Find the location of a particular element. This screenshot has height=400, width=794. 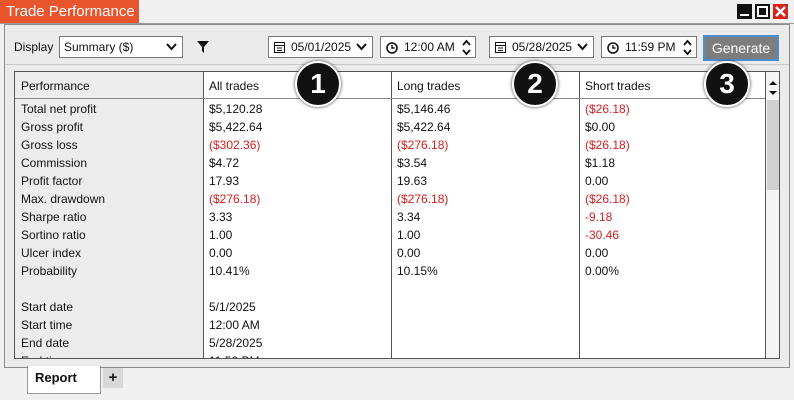

minimize-button is located at coordinates (744, 11).